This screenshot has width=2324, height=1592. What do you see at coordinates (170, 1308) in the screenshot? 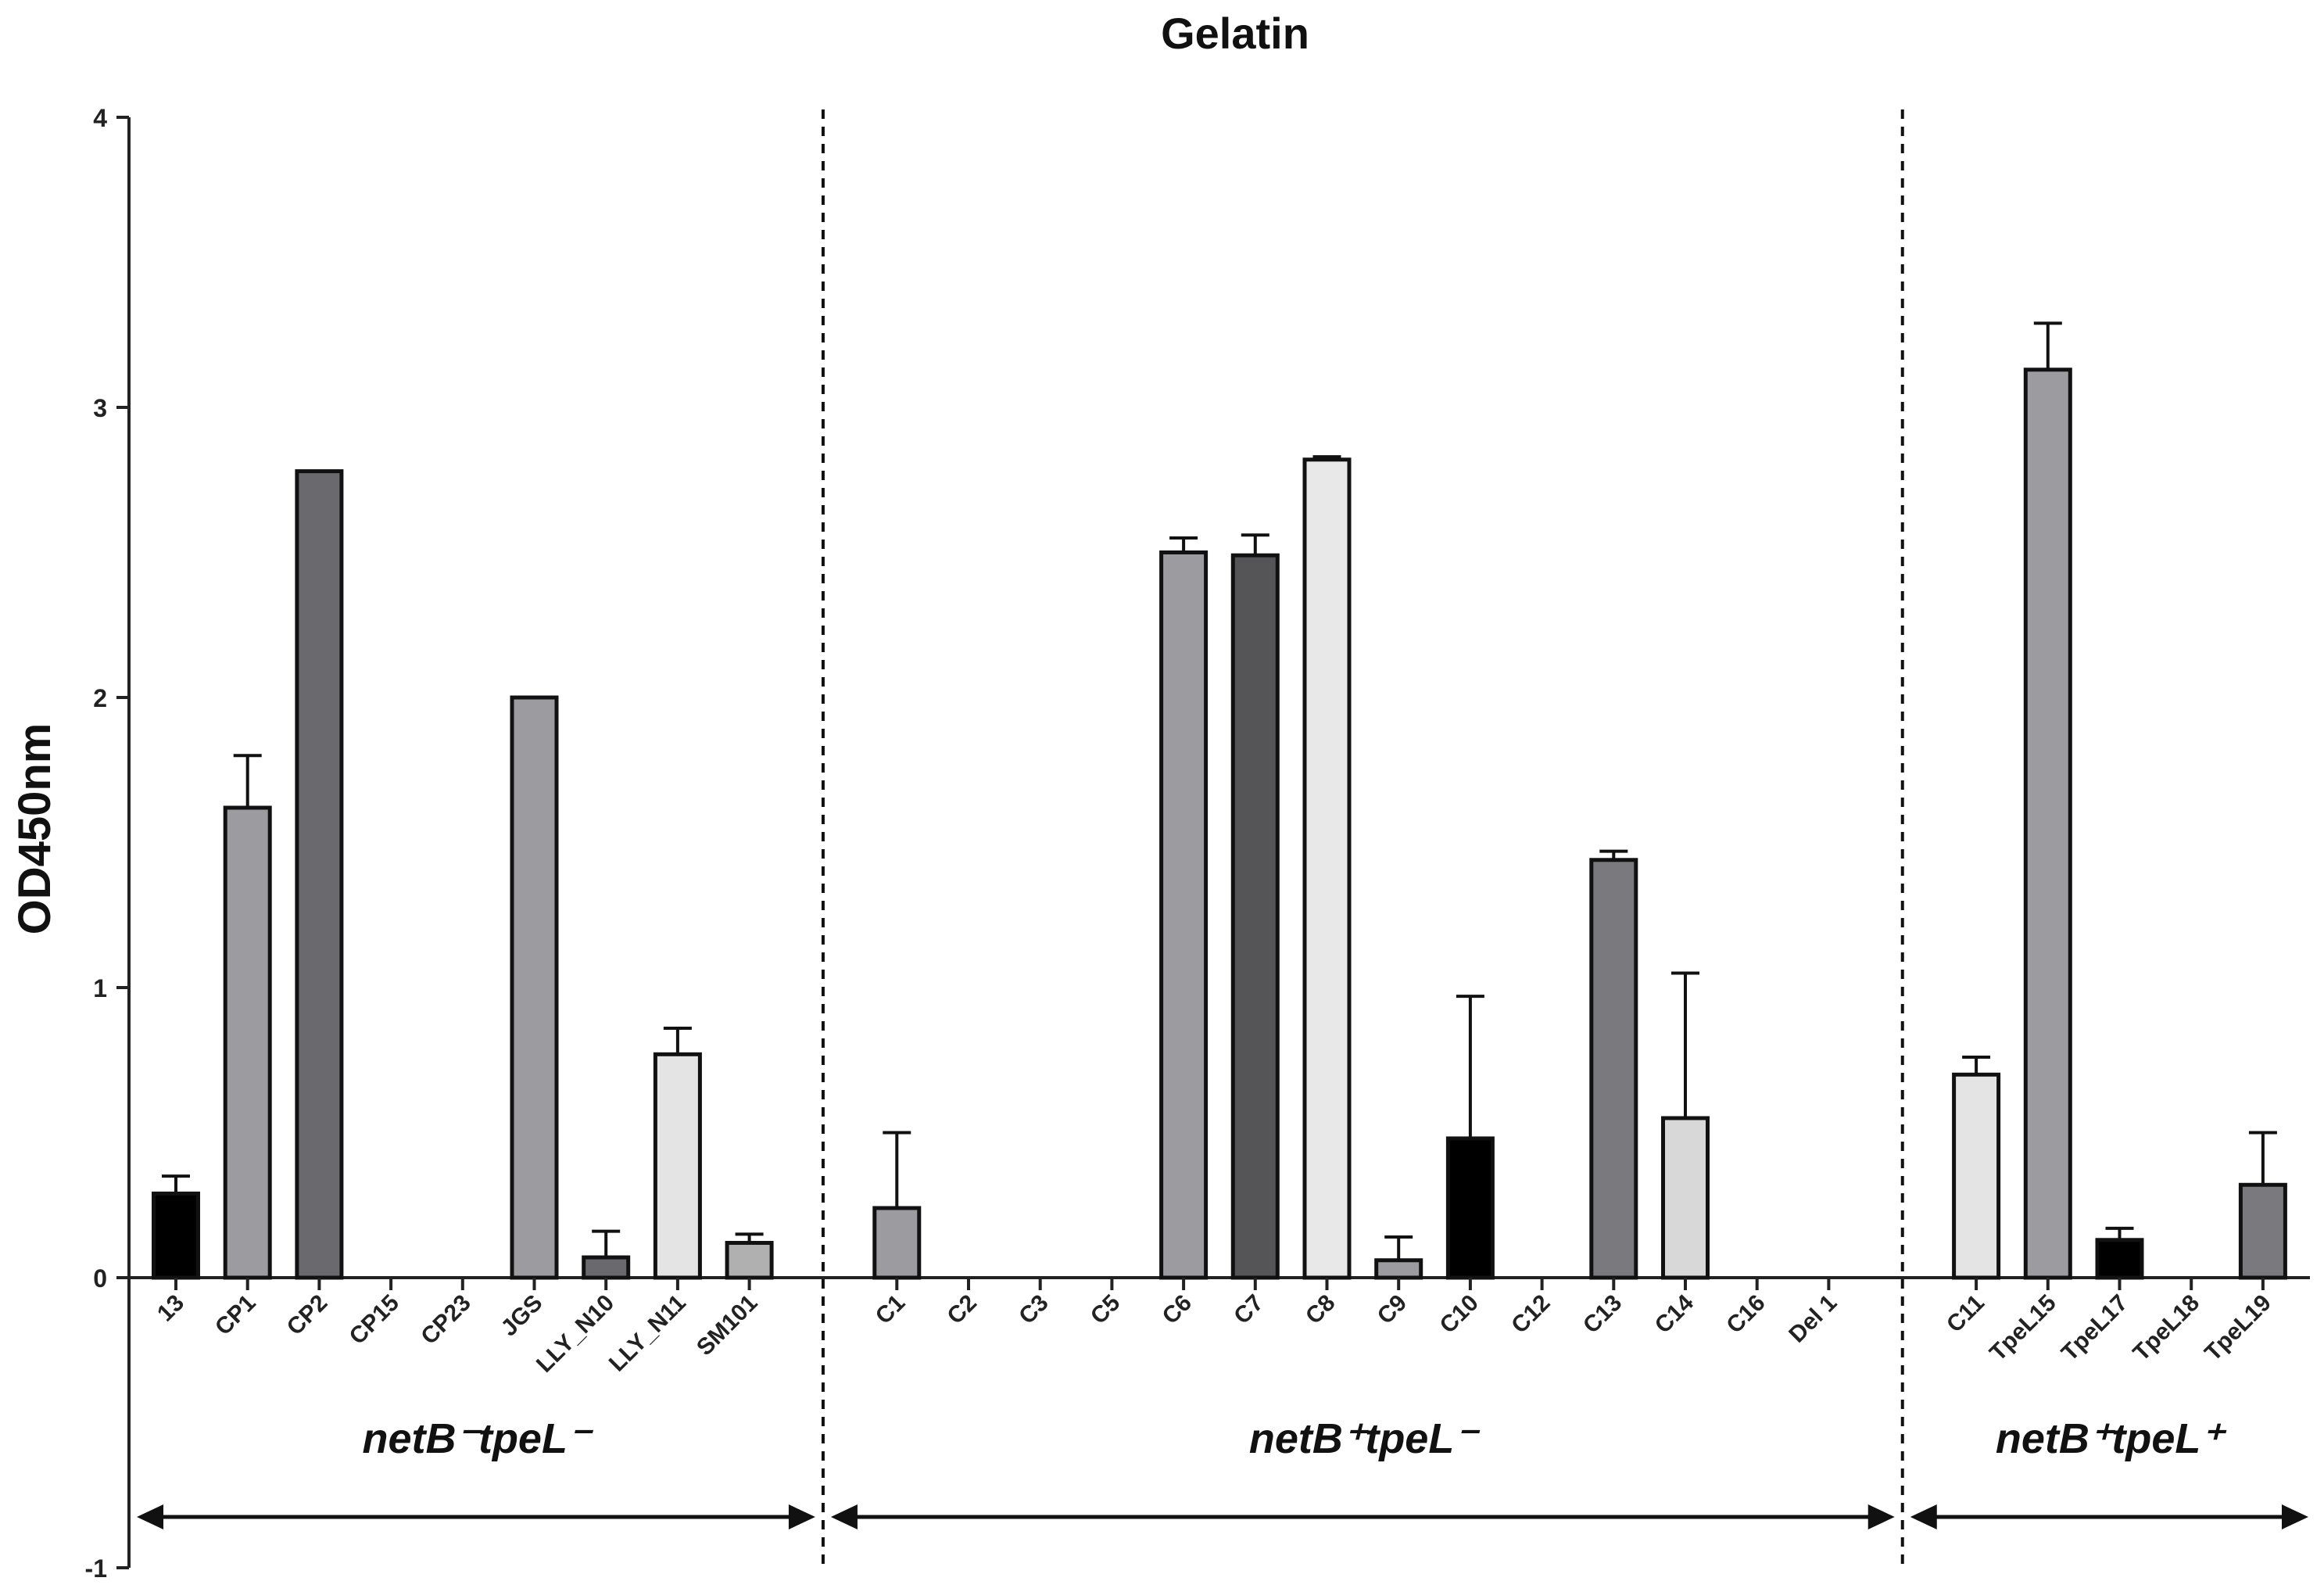
I see `x-tick-label: 13` at bounding box center [170, 1308].